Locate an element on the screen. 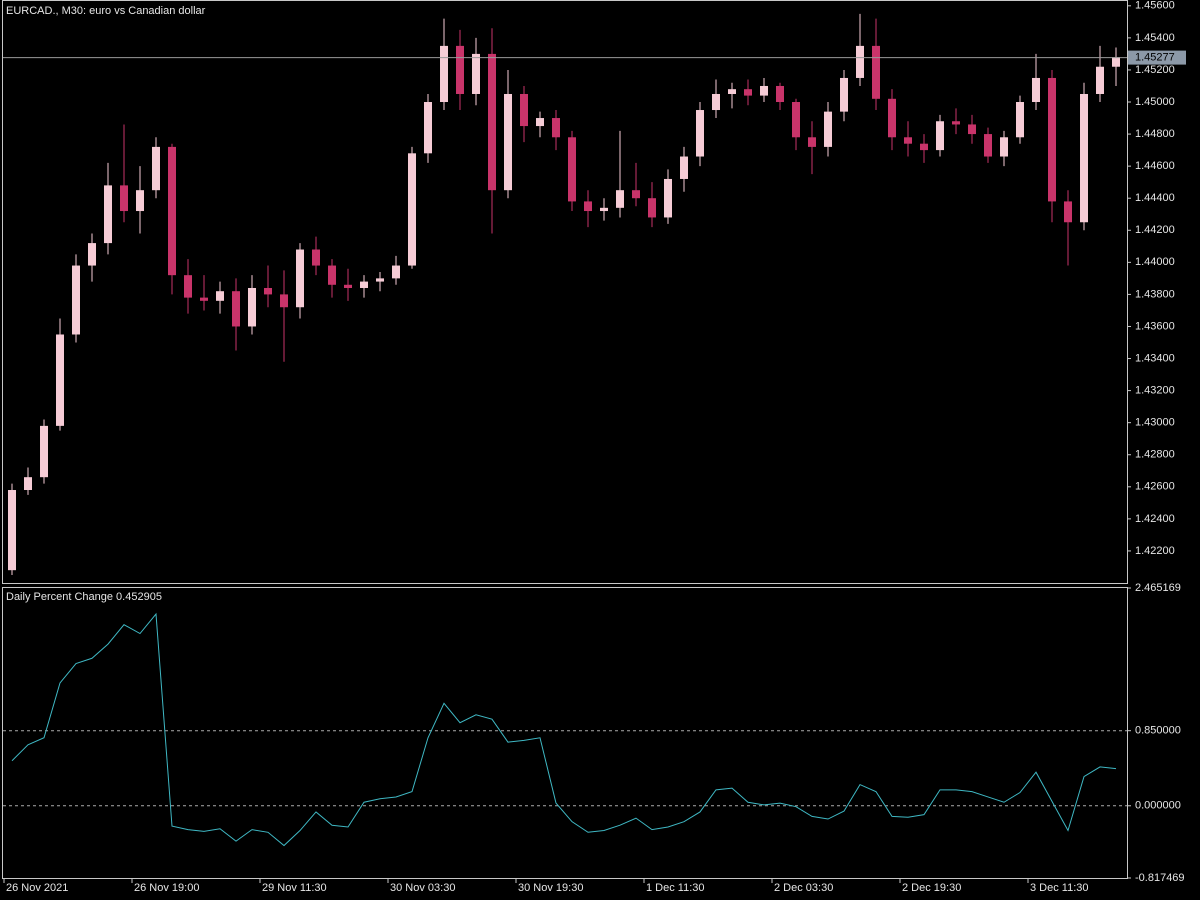 The image size is (1200, 900). y-tick-label: 1.42200 is located at coordinates (1155, 551).